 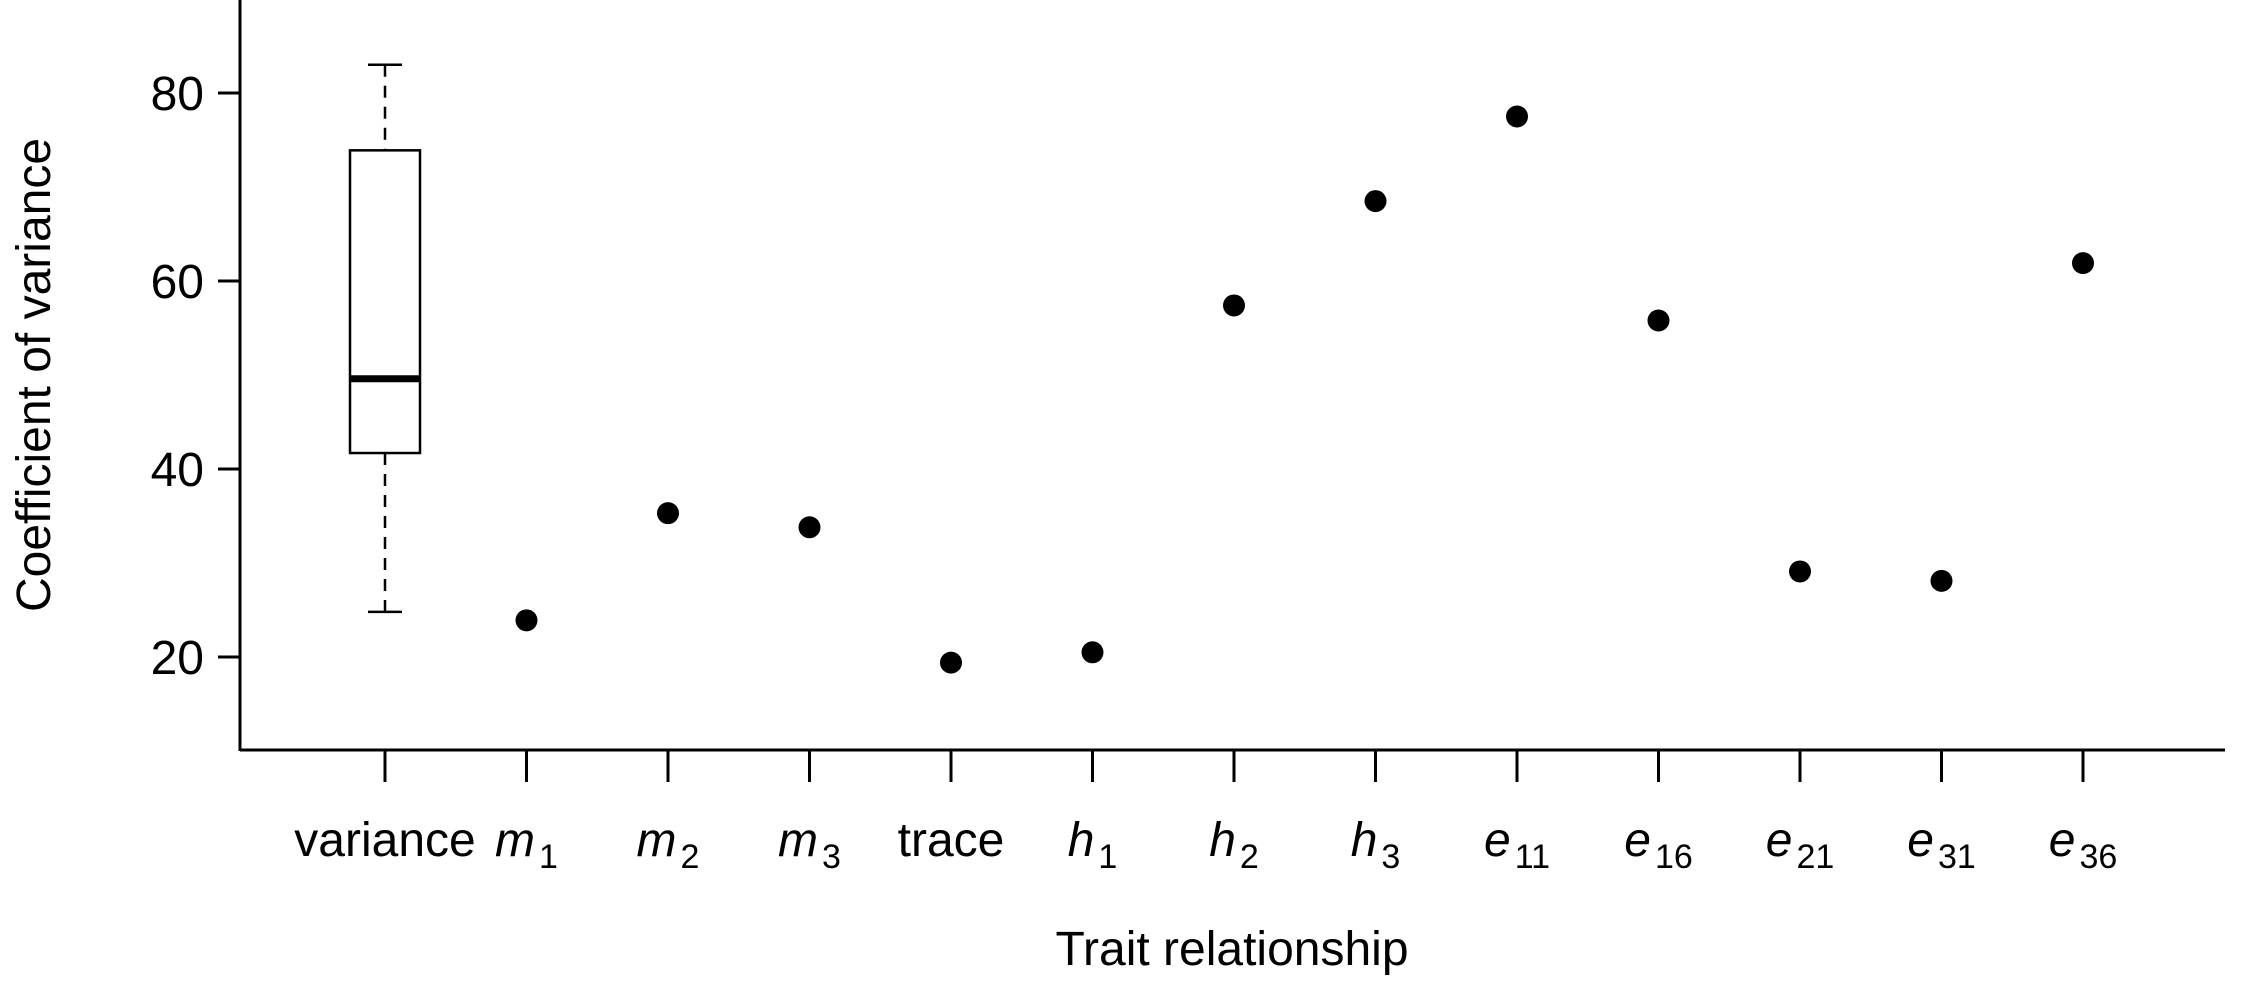 What do you see at coordinates (2083, 263) in the screenshot?
I see `data-point-e36` at bounding box center [2083, 263].